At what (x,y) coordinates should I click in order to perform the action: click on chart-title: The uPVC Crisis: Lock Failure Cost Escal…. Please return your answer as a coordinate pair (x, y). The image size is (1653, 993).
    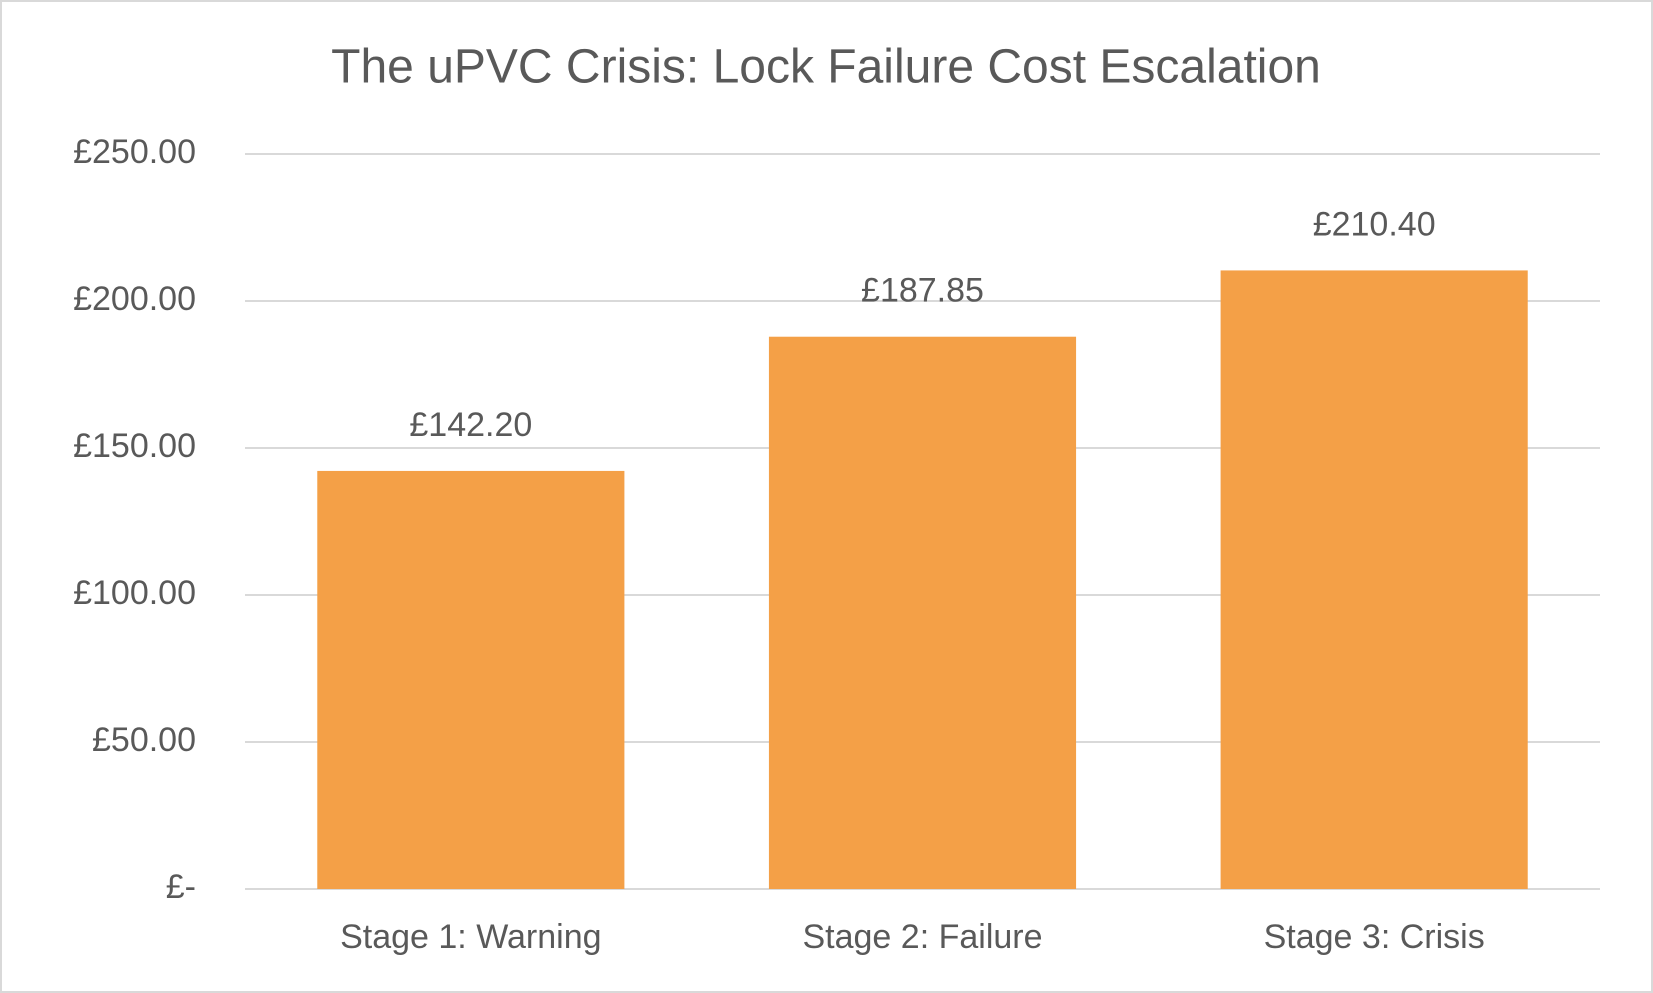
    Looking at the image, I should click on (826, 67).